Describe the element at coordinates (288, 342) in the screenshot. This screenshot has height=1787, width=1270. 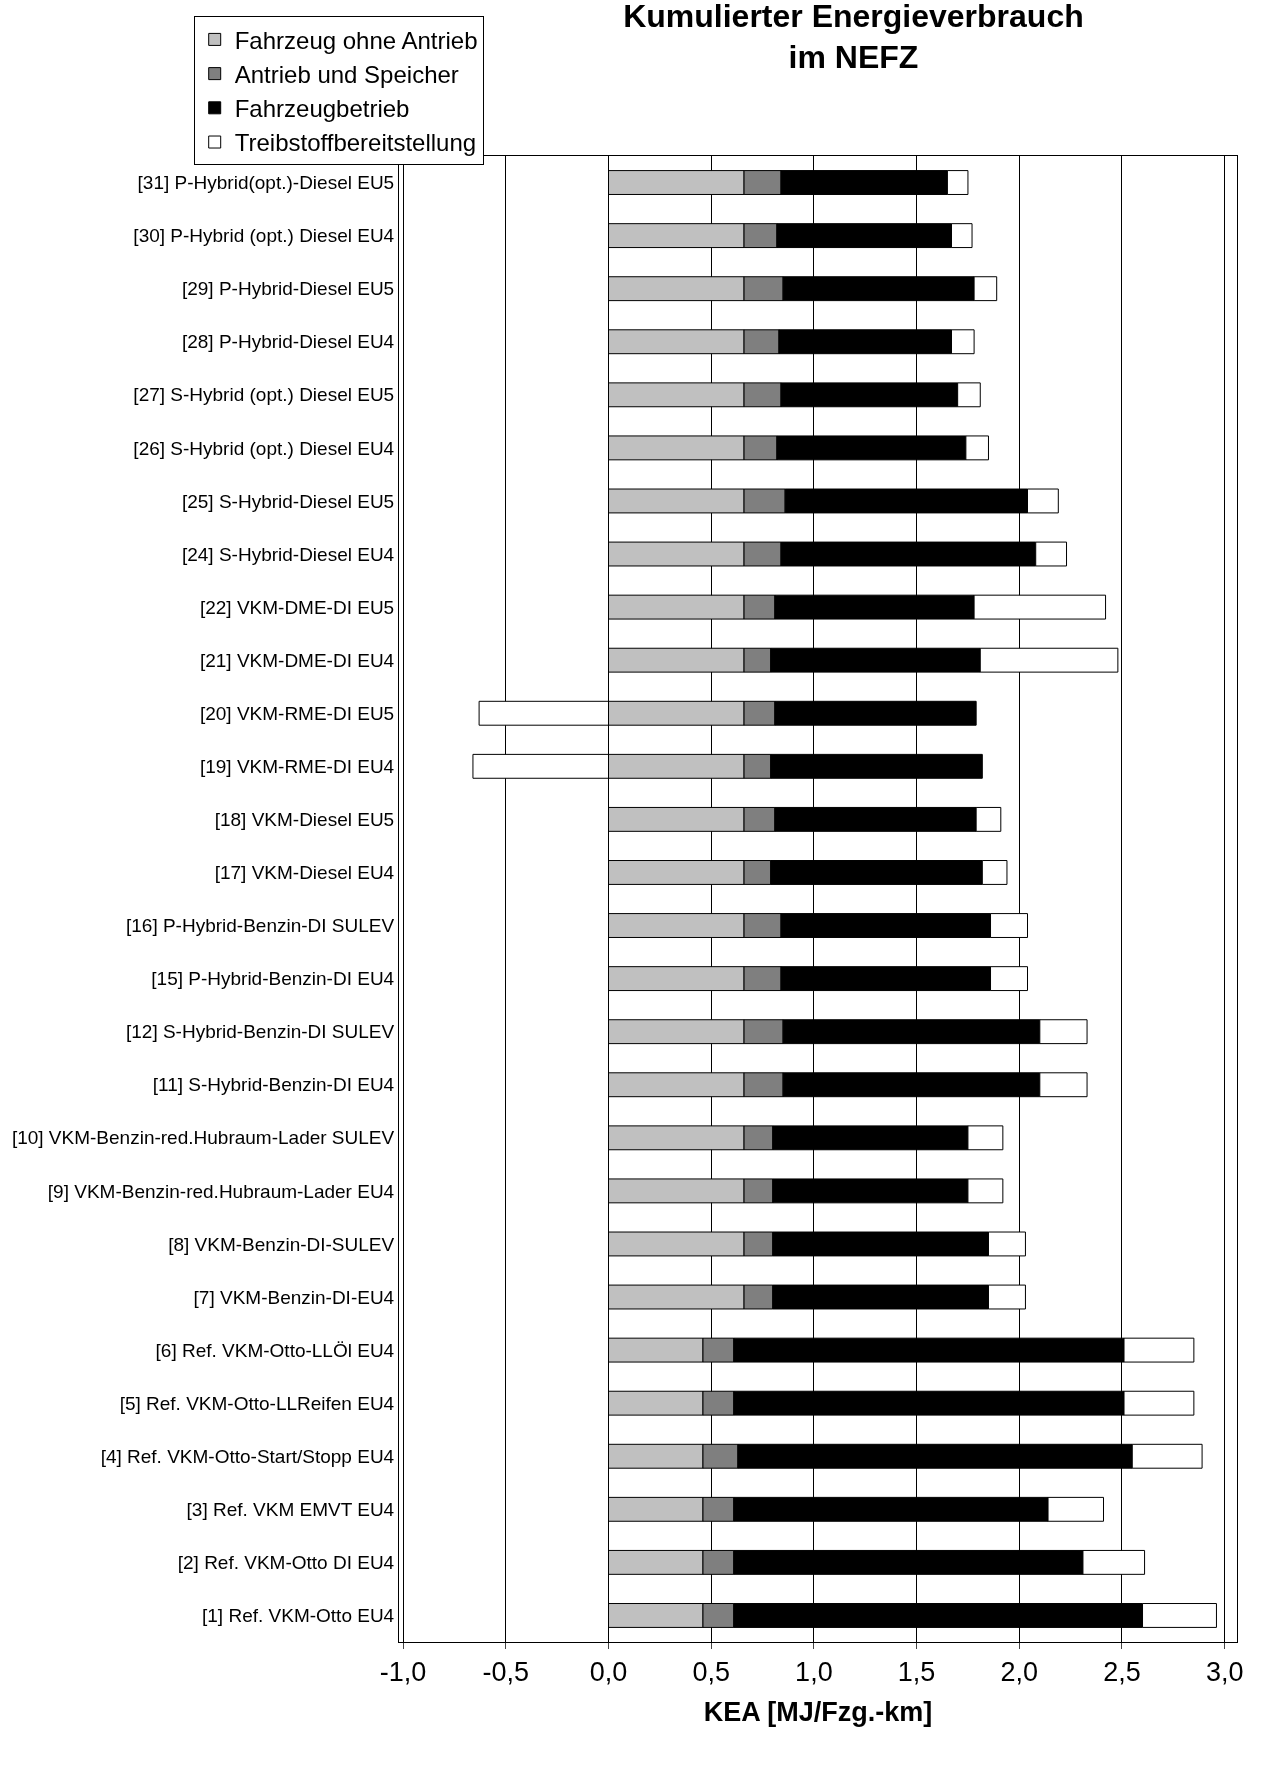
I see `y-tick-label: [28] P-Hybrid-Diesel EU4` at that location.